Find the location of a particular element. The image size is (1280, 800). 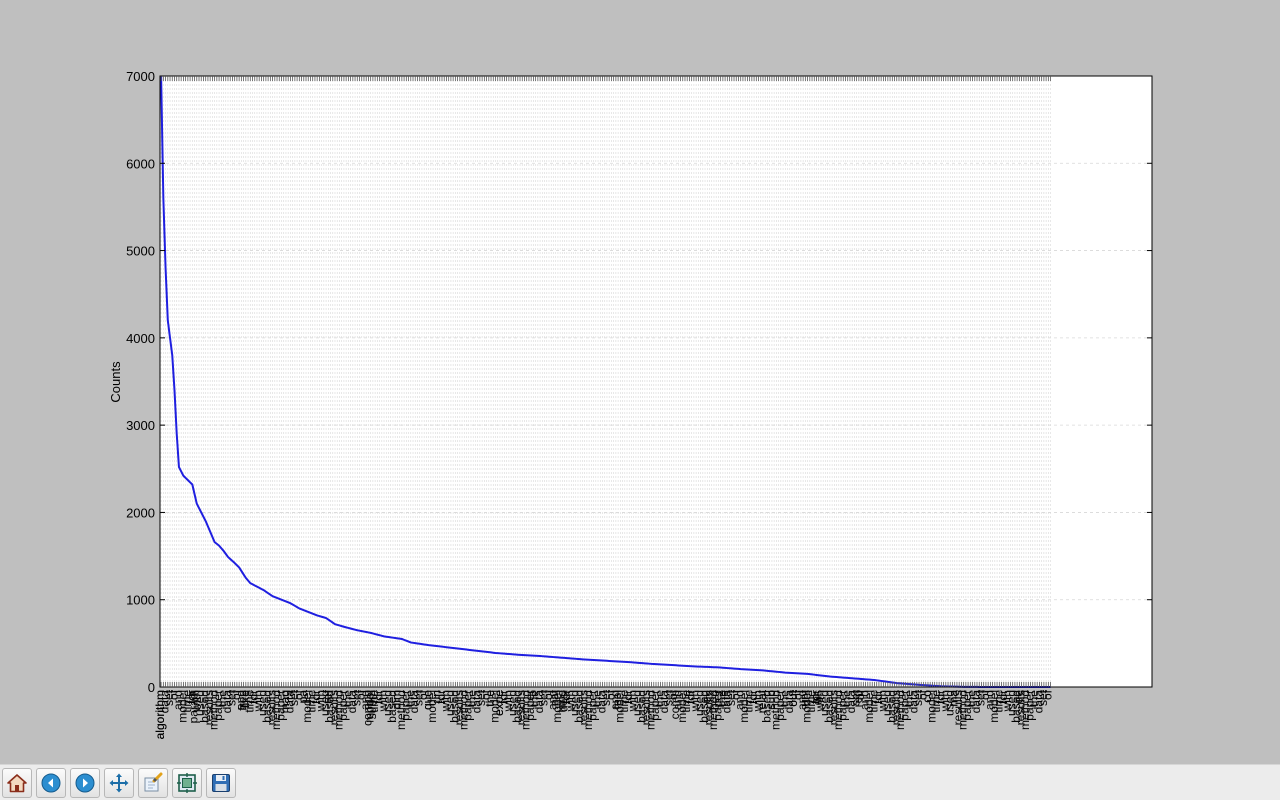

x-tick-label-visible: dim is located at coordinates (396, 699).